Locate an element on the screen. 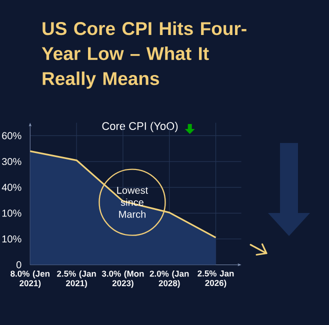  text: 0 is located at coordinates (19, 264).